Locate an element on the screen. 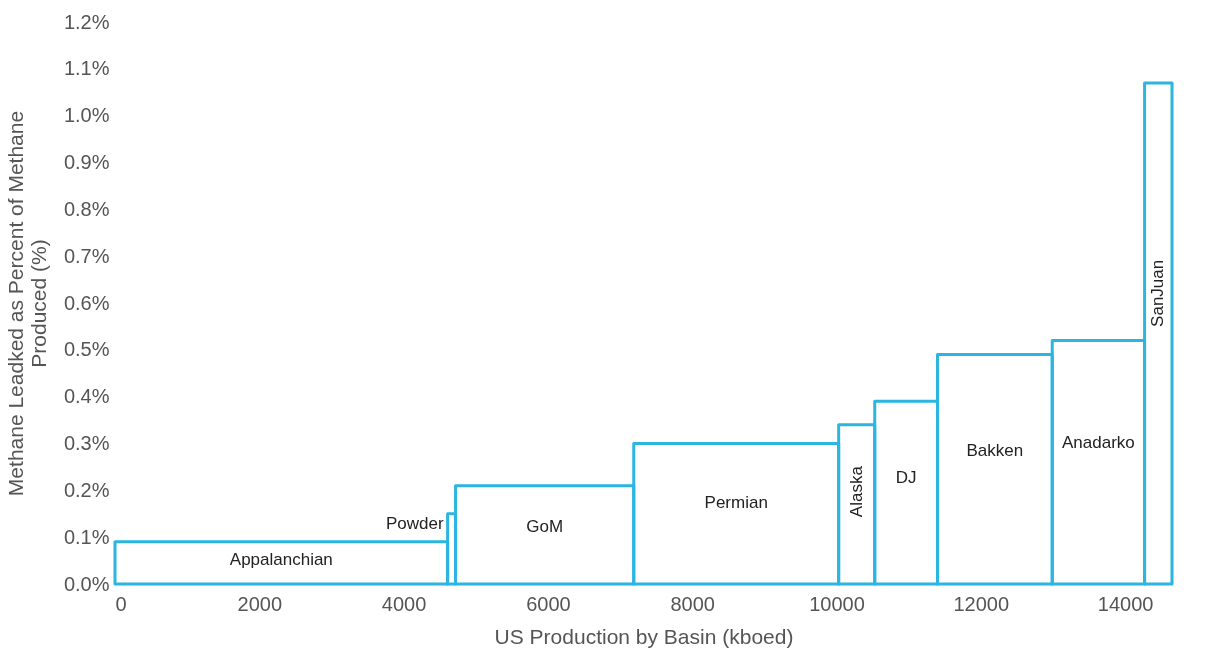 The width and height of the screenshot is (1212, 662). x-tick-label: 10000 is located at coordinates (837, 603).